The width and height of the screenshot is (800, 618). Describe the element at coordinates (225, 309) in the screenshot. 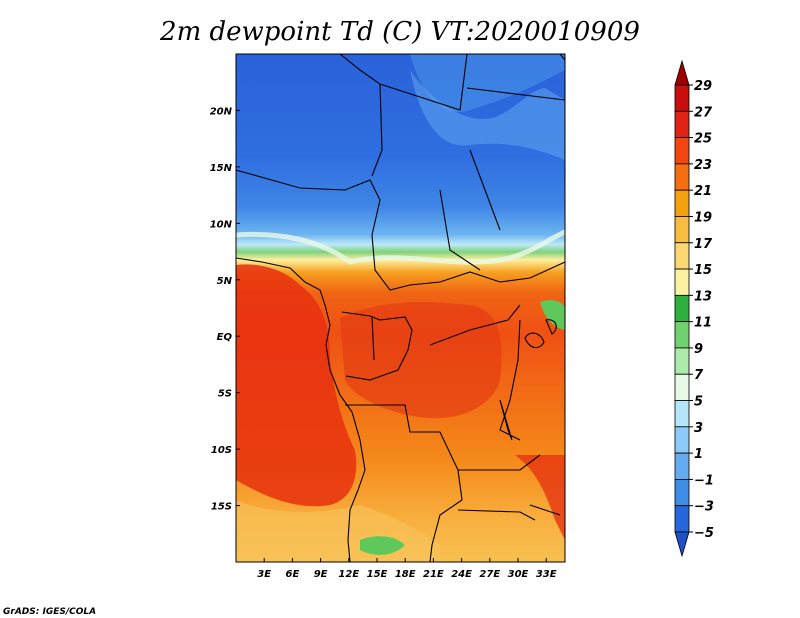

I see `y-axis: 20N 15N 10N 5N EQ 5S 10S 15S` at that location.